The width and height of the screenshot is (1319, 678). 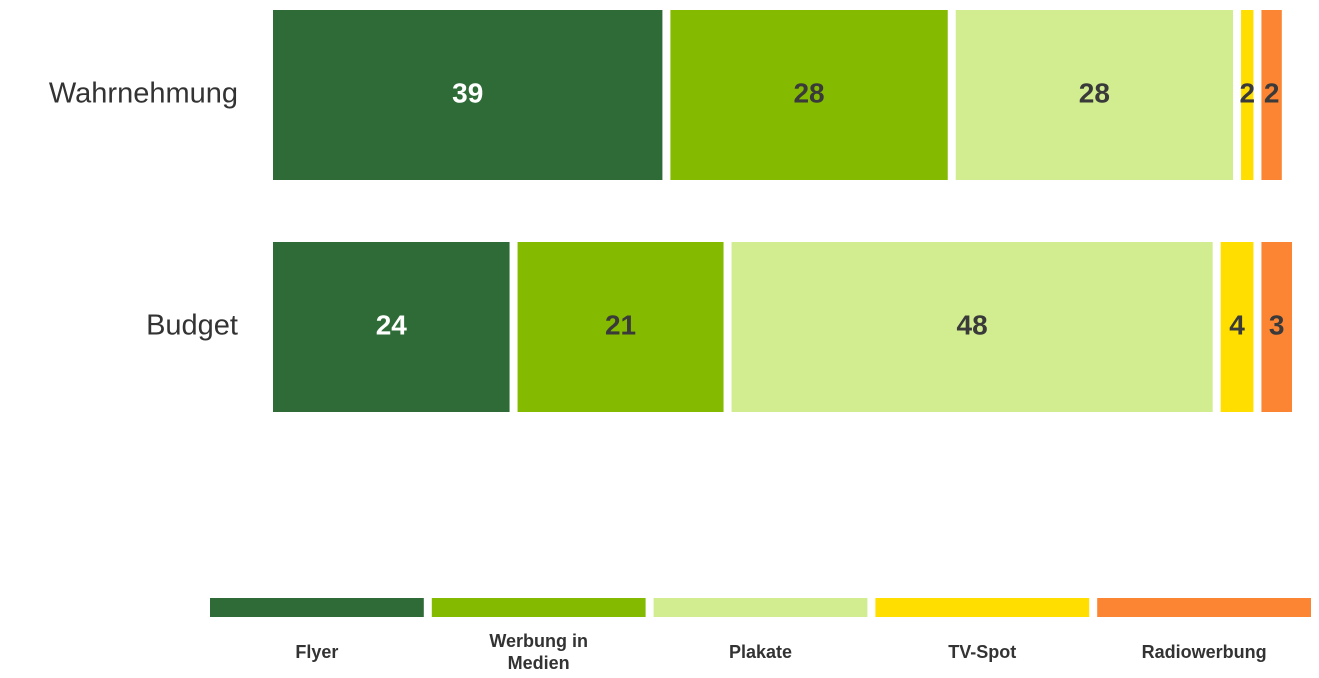 I want to click on legend-text: Werbung in Medien, so click(x=539, y=652).